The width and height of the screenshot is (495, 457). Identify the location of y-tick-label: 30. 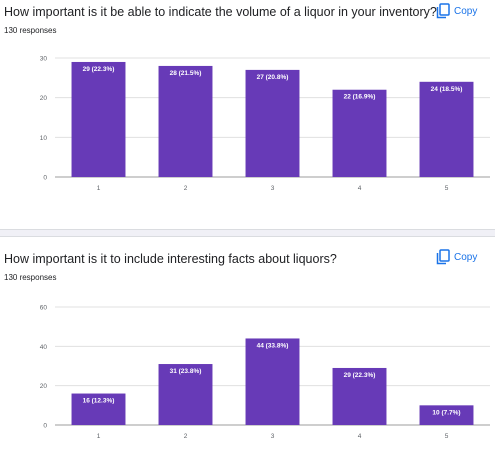
(44, 59).